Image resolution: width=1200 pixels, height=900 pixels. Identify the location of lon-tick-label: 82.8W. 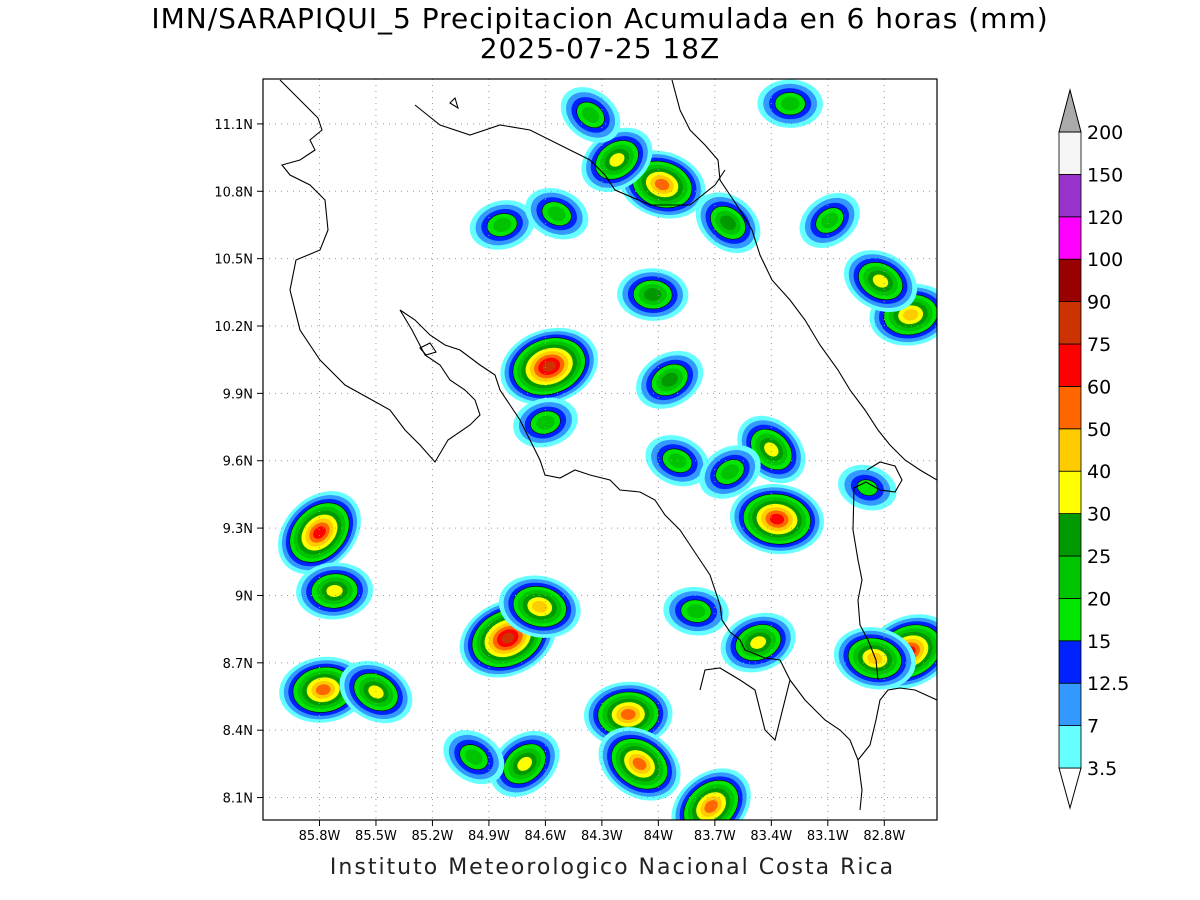
(884, 836).